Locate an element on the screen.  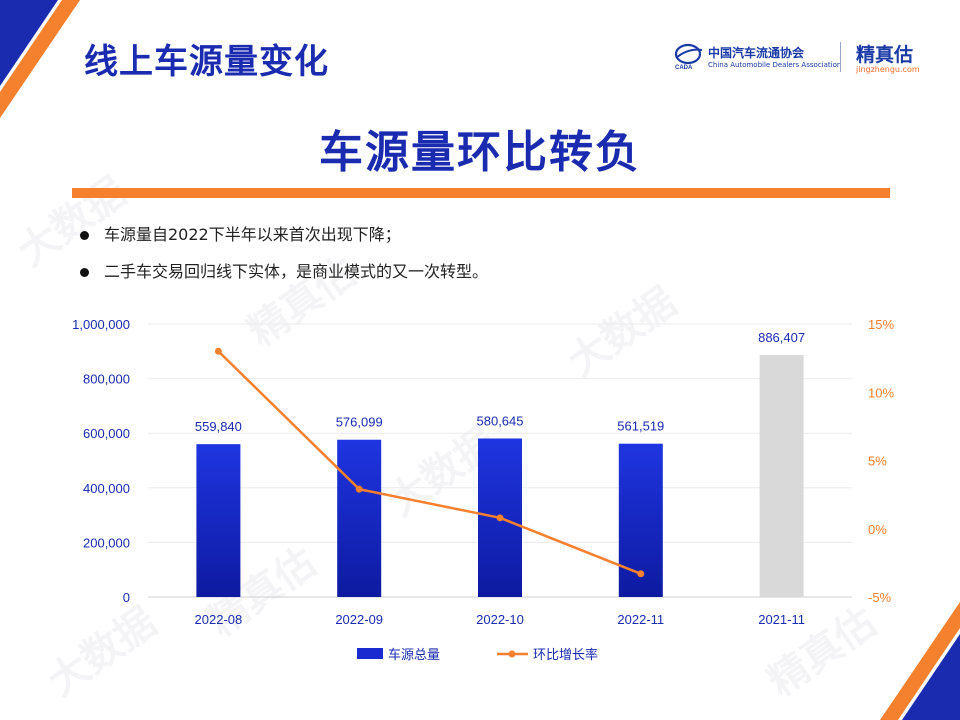
x-tick-label: 2022-08 is located at coordinates (219, 619).